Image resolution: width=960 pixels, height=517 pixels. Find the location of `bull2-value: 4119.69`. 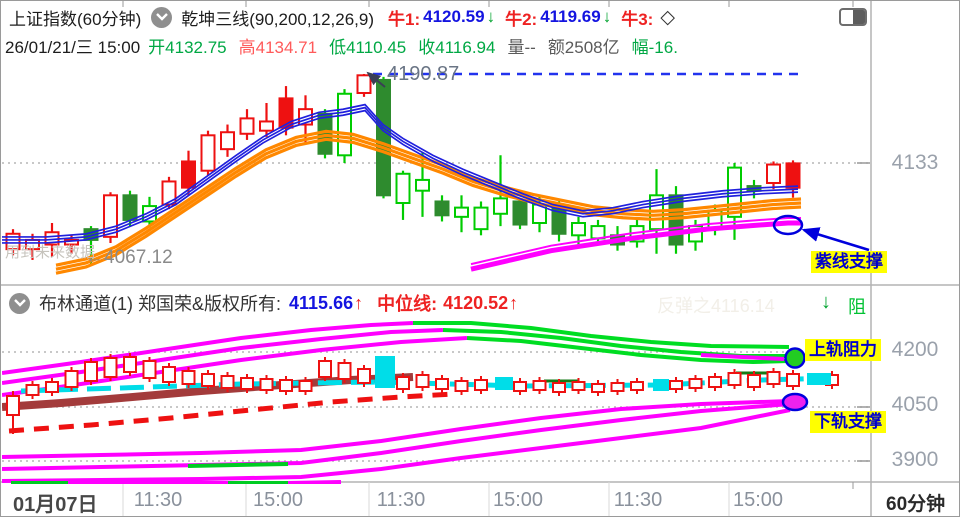

bull2-value: 4119.69 is located at coordinates (570, 16).